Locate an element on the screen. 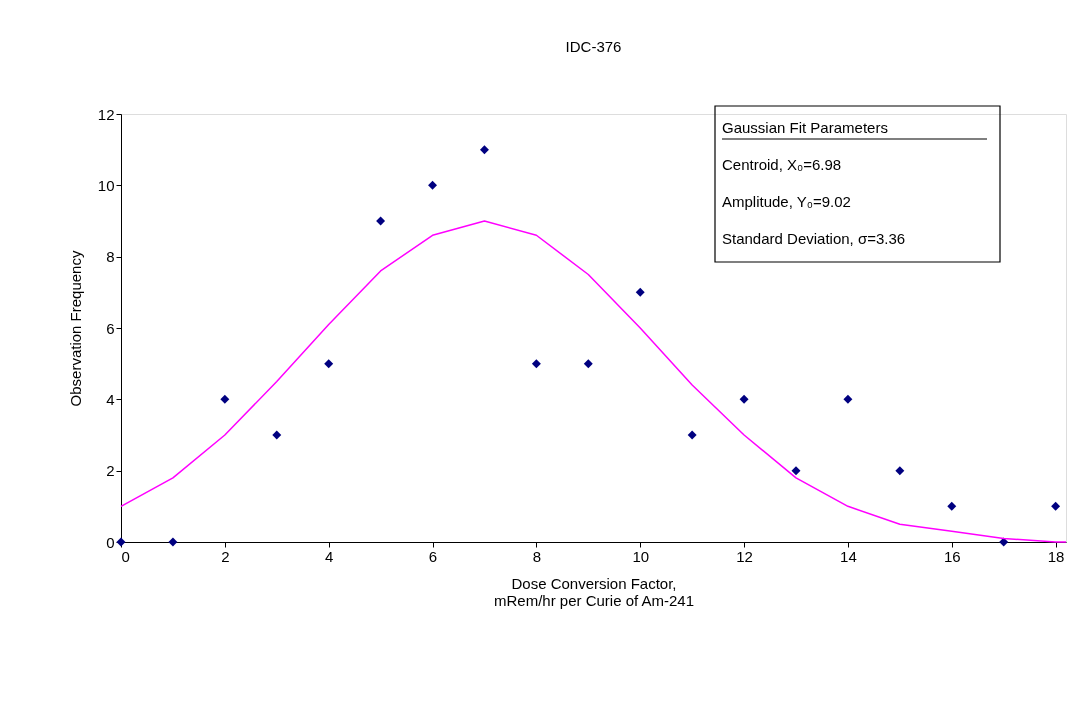  annotation: Amplitude, Y₀=9.02 is located at coordinates (786, 201).